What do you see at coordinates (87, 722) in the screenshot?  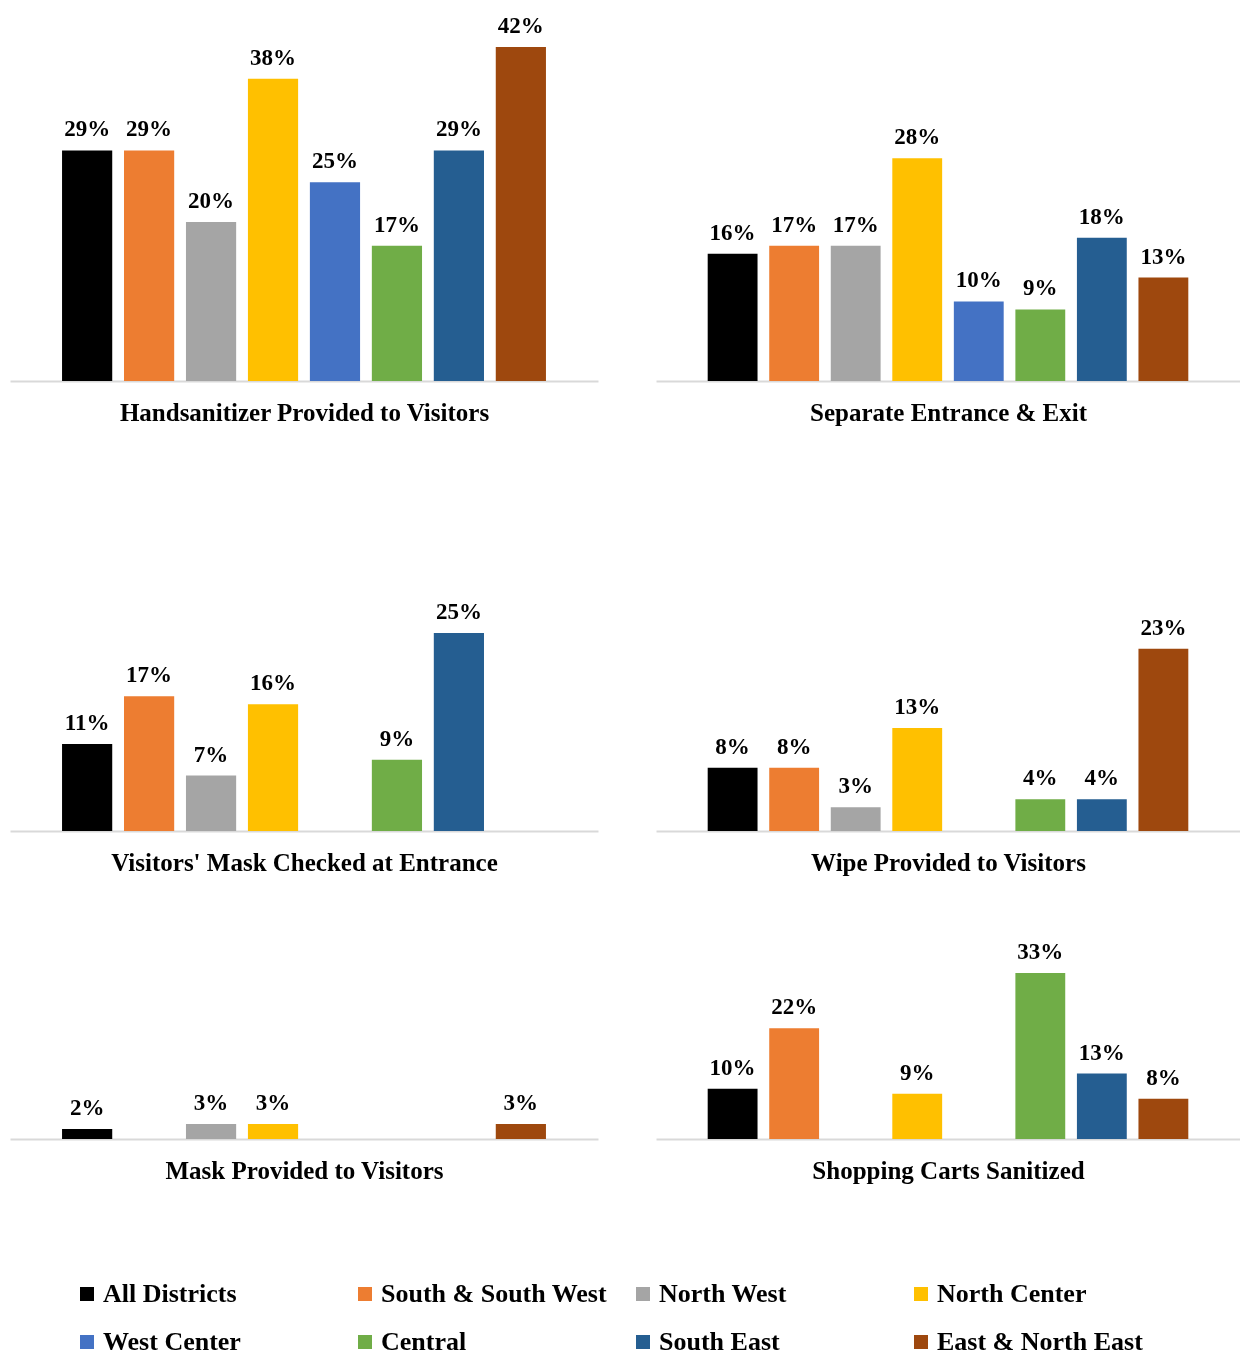 I see `data-label: 11%` at bounding box center [87, 722].